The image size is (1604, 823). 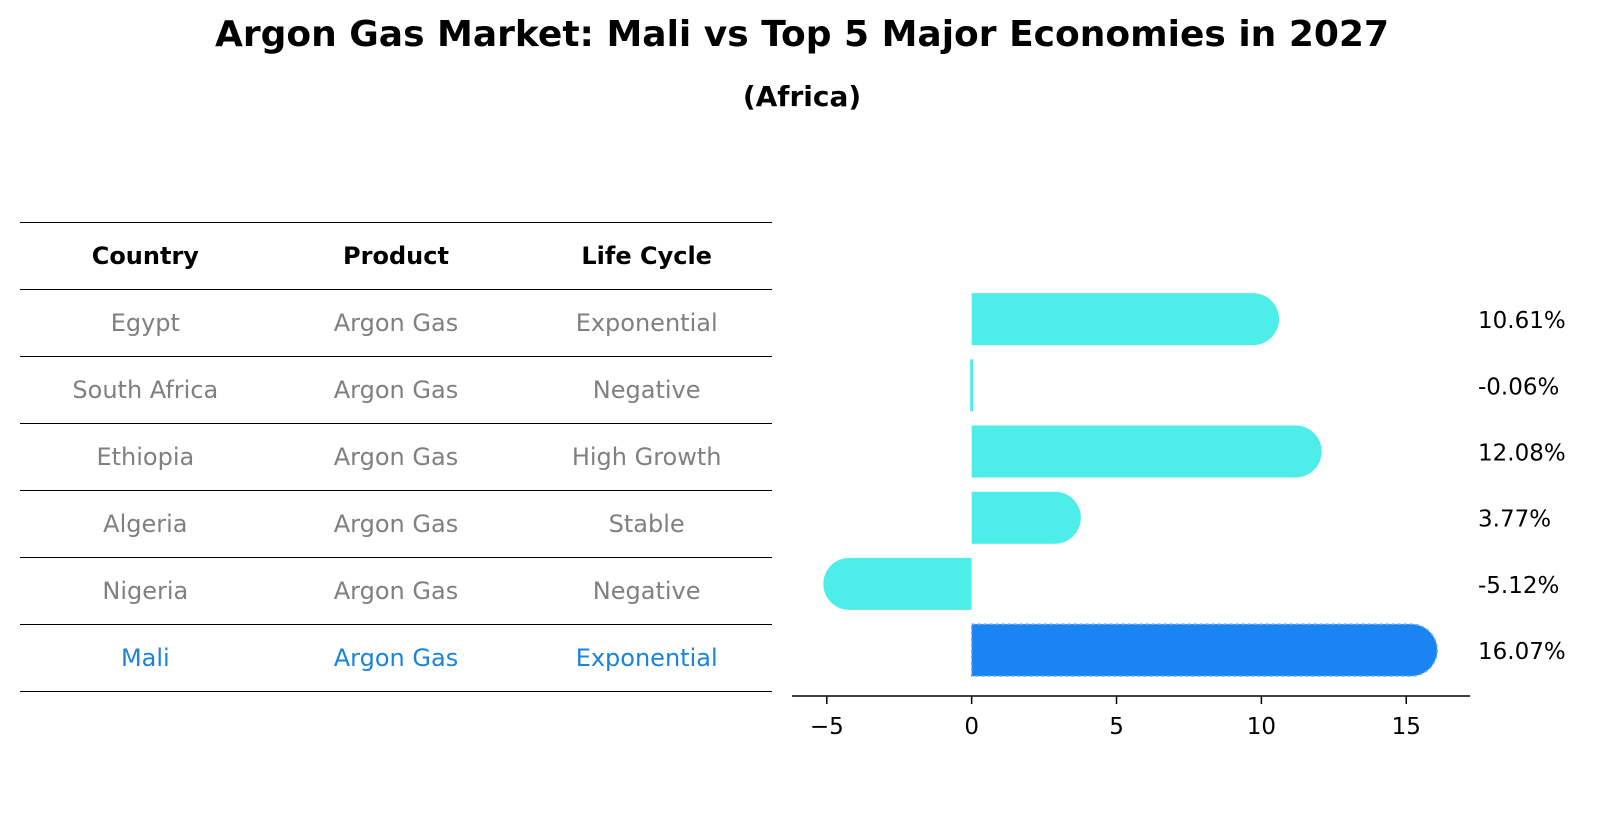 I want to click on table-header-row: Country Product Life Cycle, so click(x=396, y=256).